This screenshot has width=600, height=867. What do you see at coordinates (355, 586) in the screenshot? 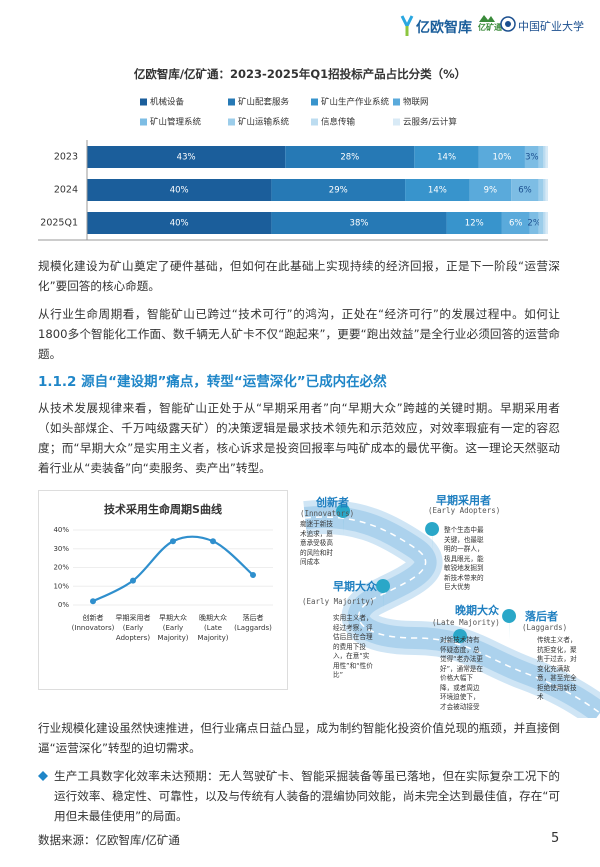
I see `stage-name: 早期大众` at bounding box center [355, 586].